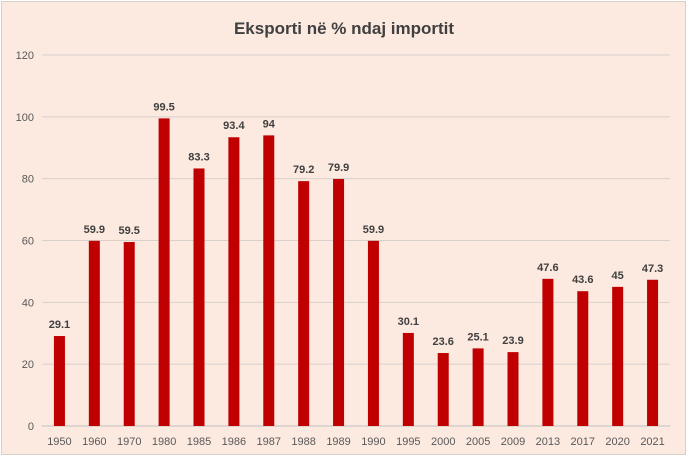  I want to click on data-label-2020: 45, so click(618, 276).